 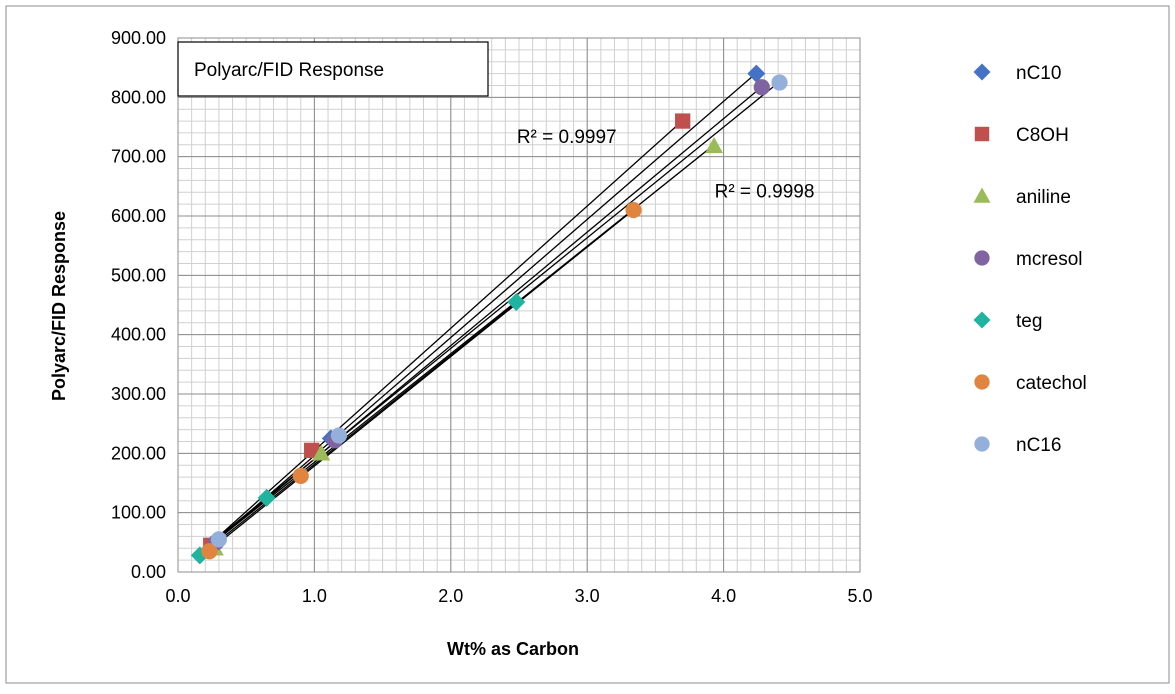 I want to click on legend-marker-mcresol, so click(x=982, y=258).